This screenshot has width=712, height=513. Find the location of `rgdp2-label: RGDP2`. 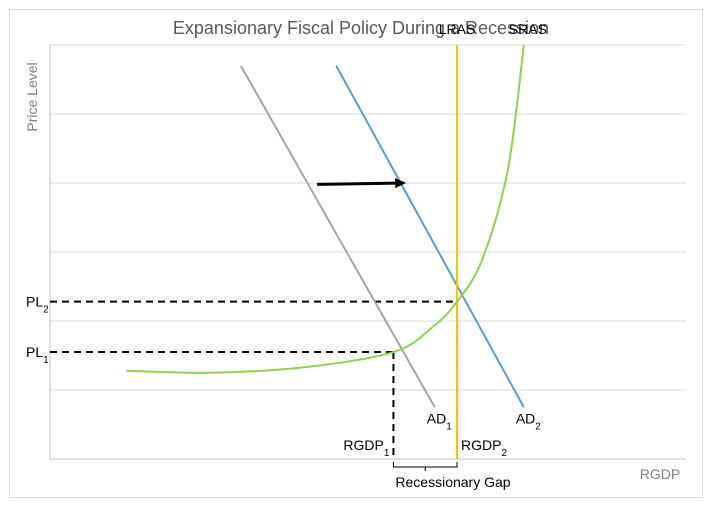

rgdp2-label: RGDP2 is located at coordinates (484, 448).